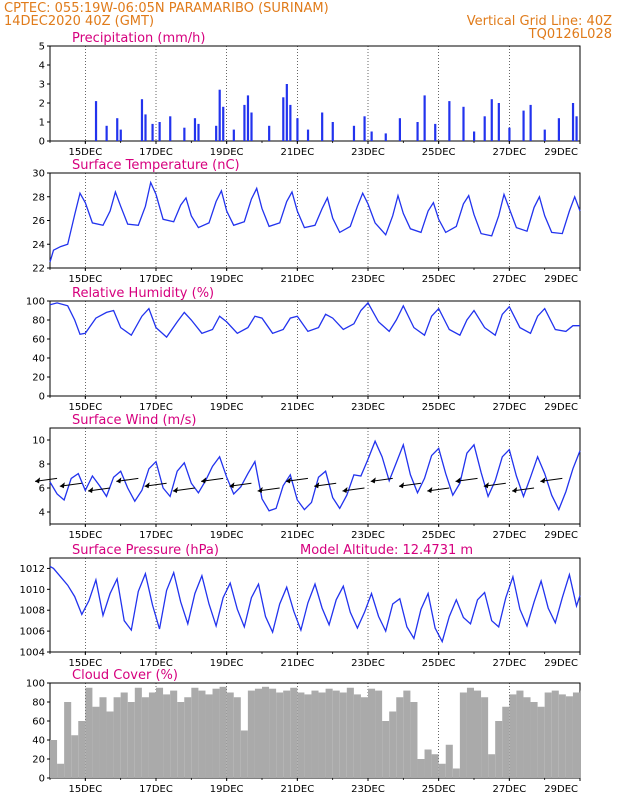  What do you see at coordinates (509, 407) in the screenshot?
I see `panel-2-xlabel-6: 27DEC` at bounding box center [509, 407].